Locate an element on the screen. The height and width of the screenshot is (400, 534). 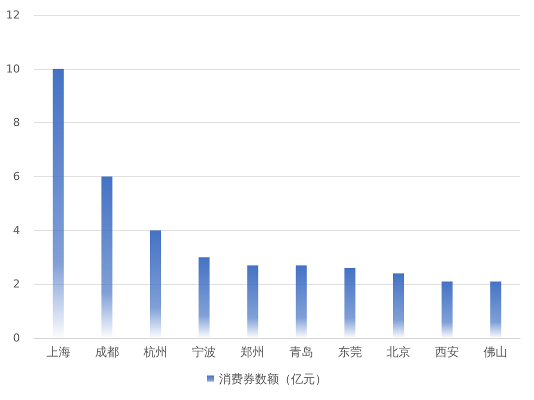
y-tick-label: 12 is located at coordinates (13, 15).